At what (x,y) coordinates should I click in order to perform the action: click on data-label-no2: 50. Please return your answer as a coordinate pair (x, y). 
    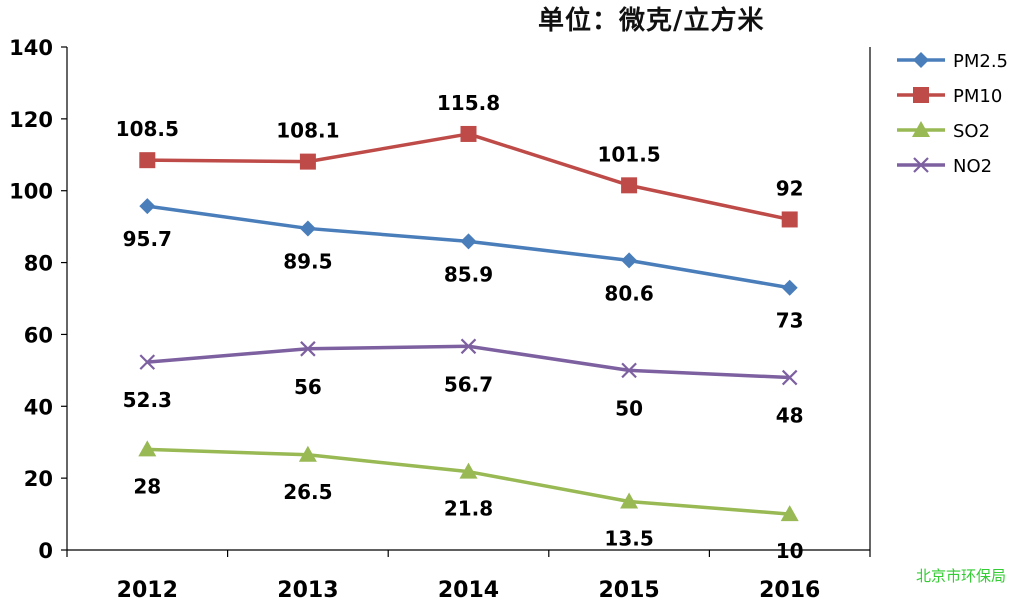
    Looking at the image, I should click on (629, 408).